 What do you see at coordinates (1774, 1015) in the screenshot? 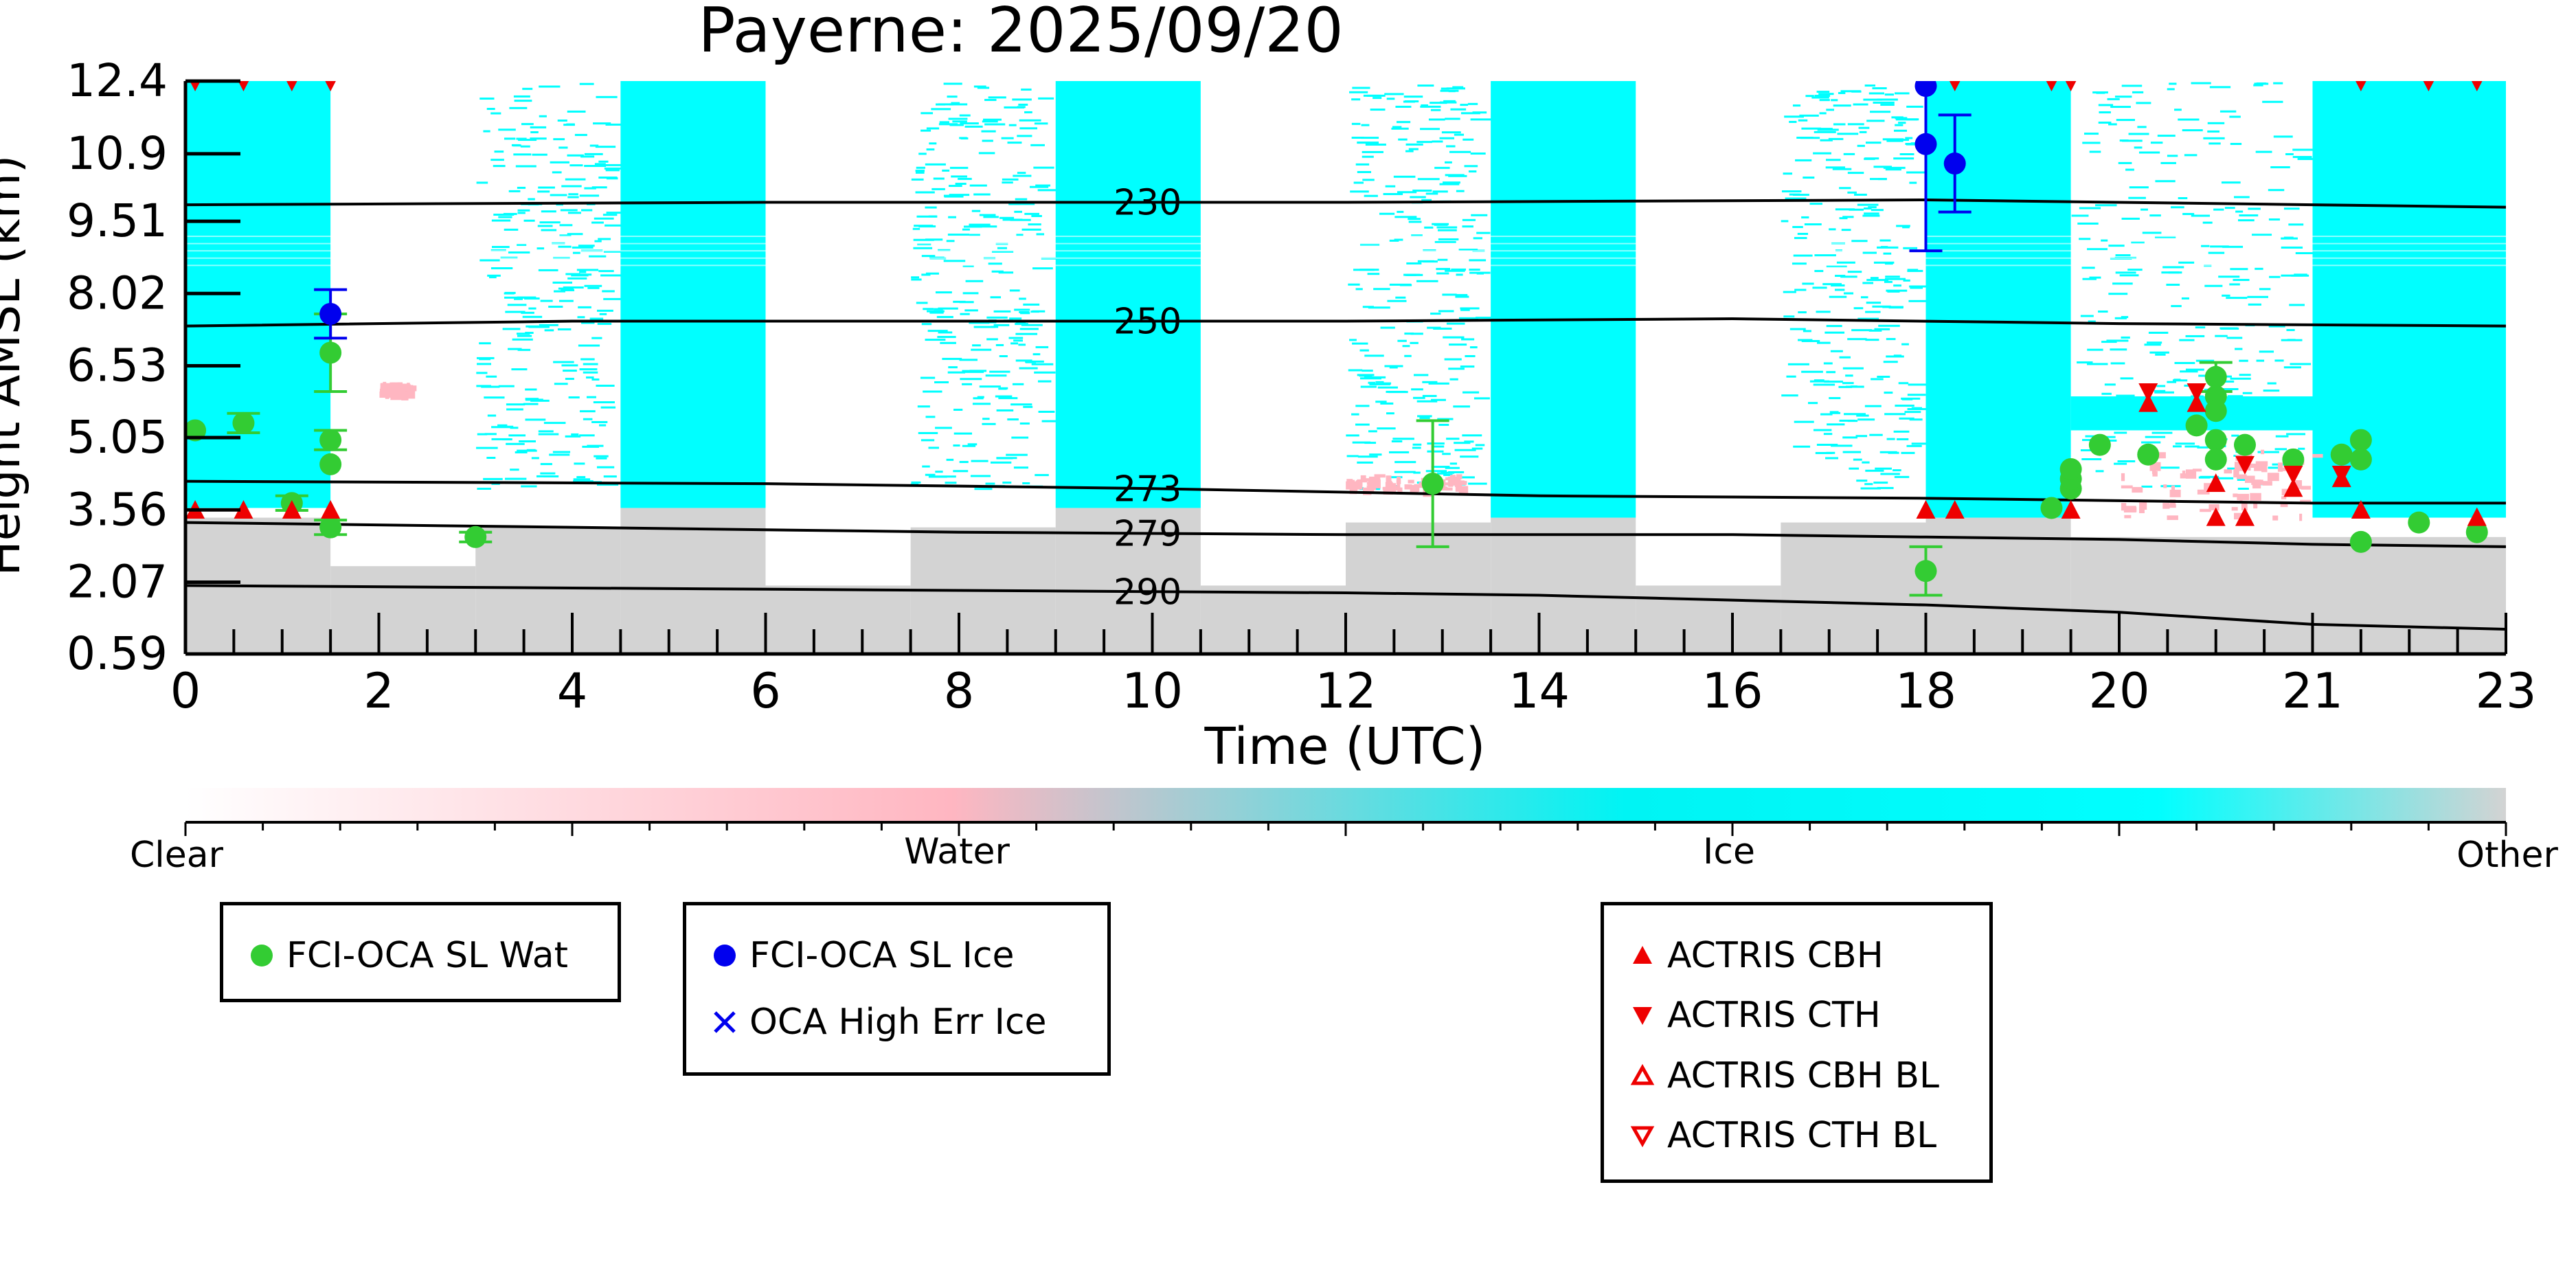
I see `legend-label-actris-cth: ACTRIS CTH` at bounding box center [1774, 1015].